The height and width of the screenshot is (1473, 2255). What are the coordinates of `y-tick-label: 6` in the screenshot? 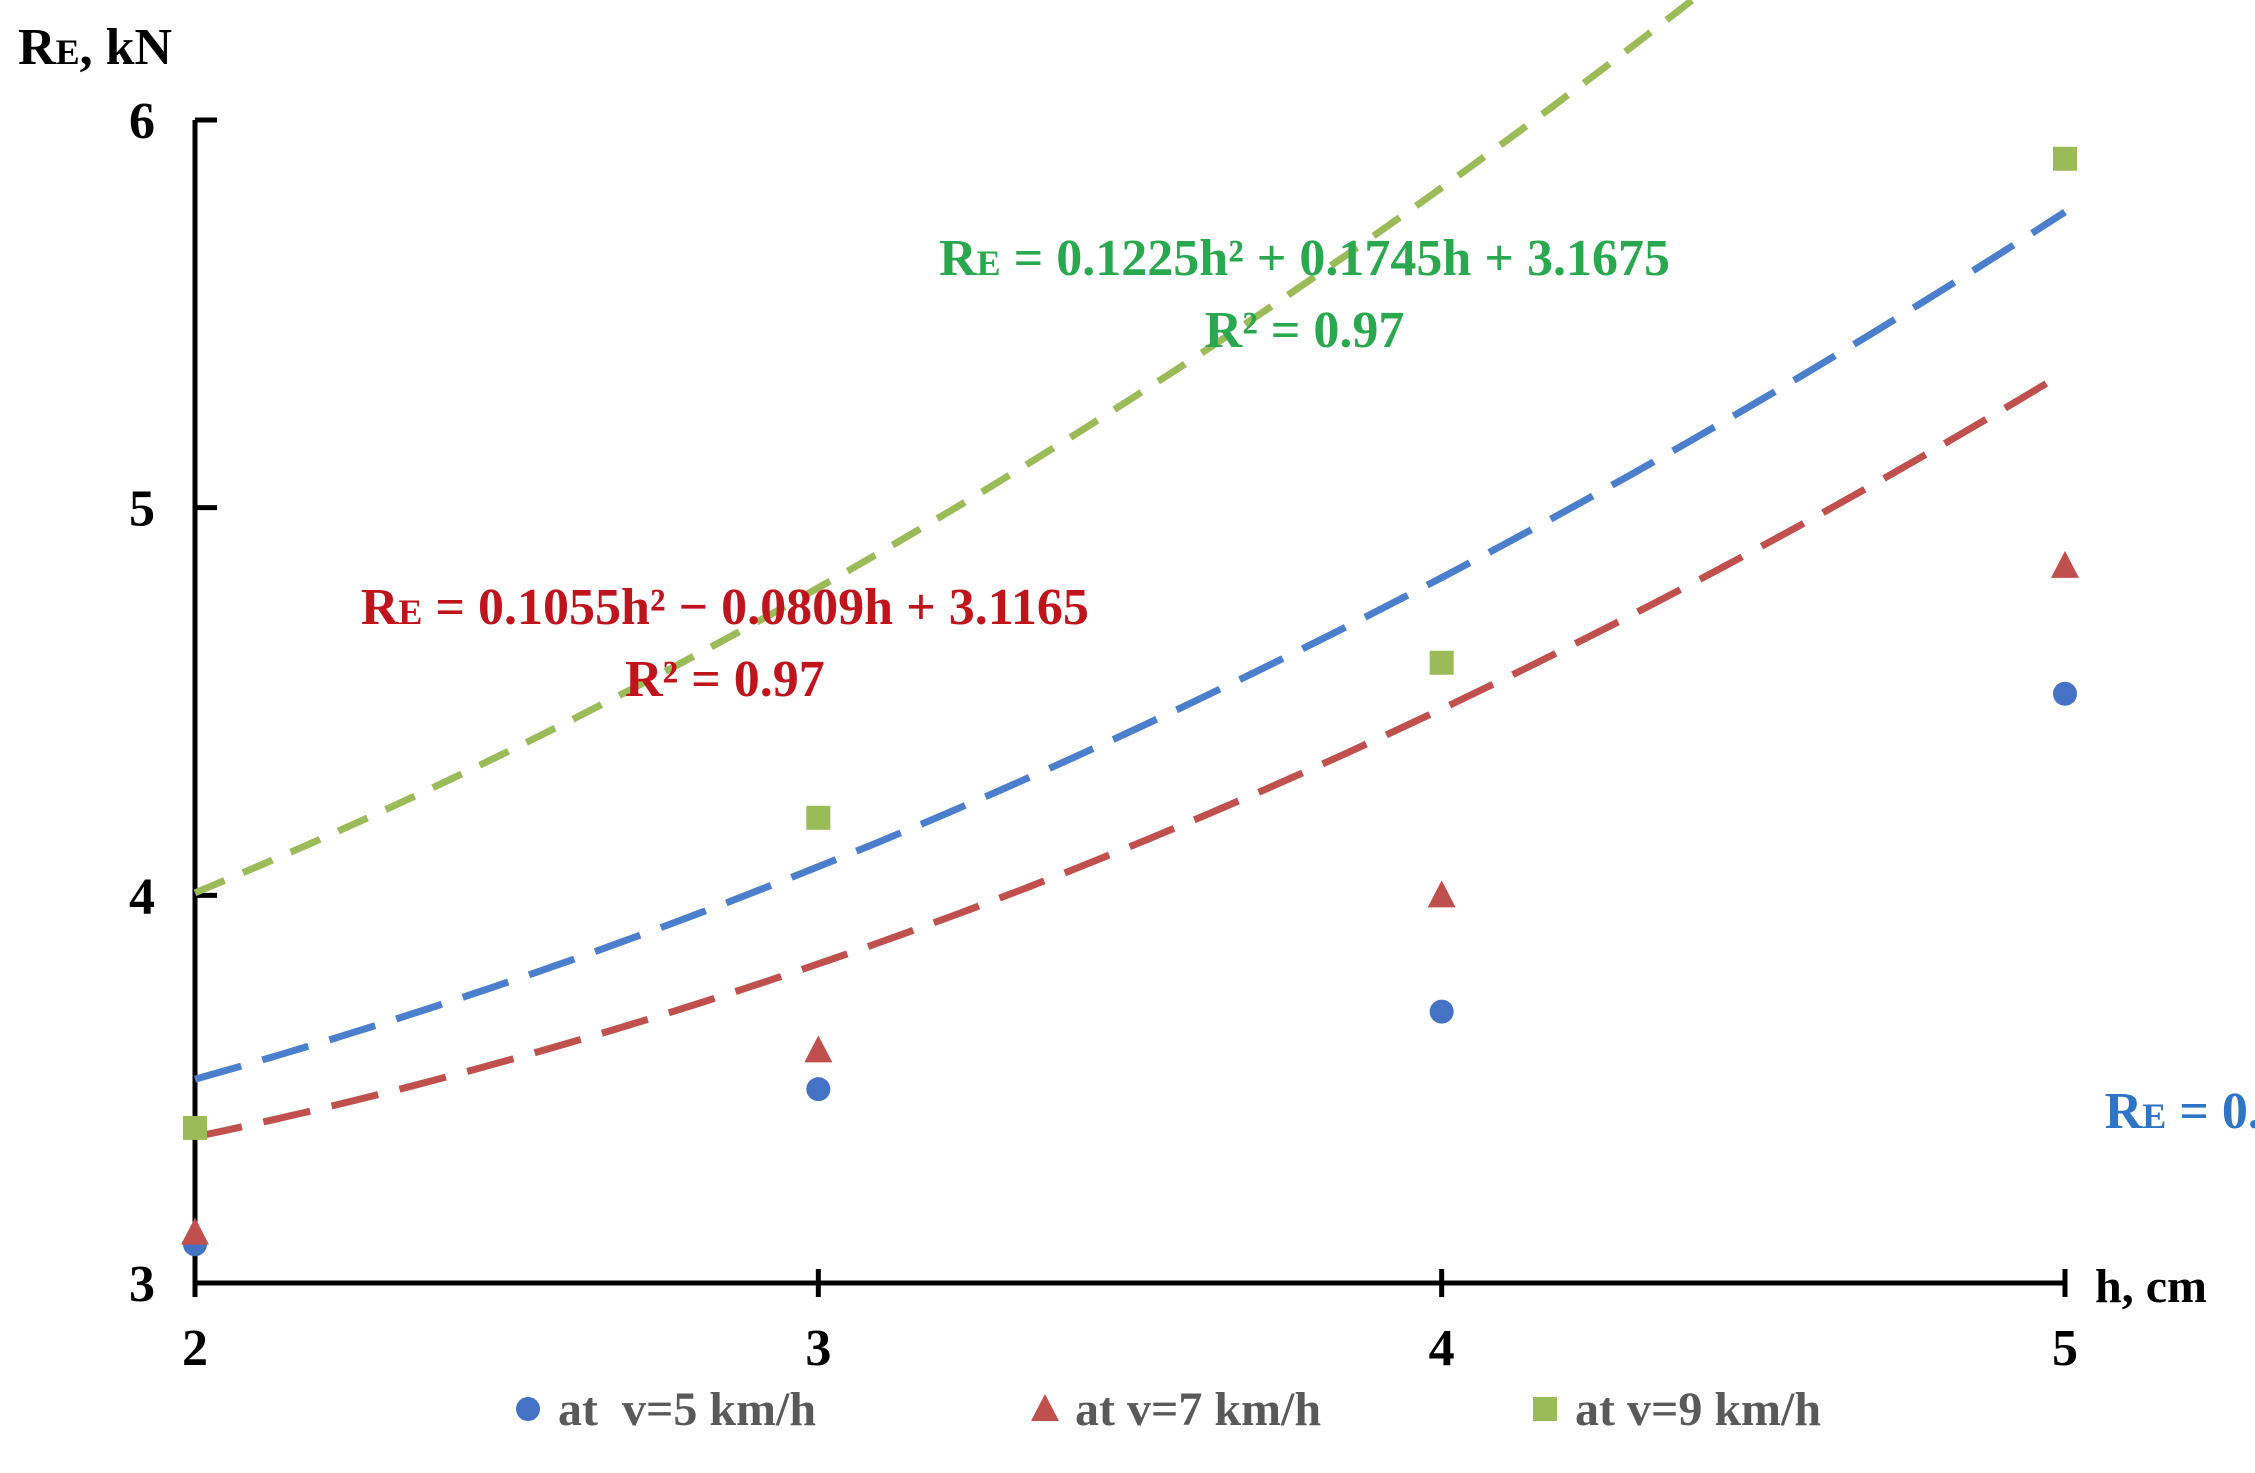 It's located at (142, 121).